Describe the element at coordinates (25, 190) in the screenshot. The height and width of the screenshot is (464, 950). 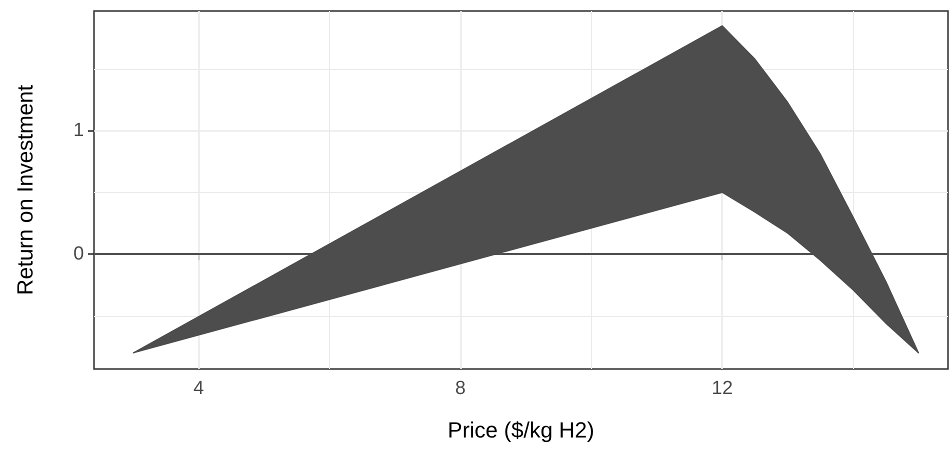
I see `y-axis-title: Return on Investment` at that location.